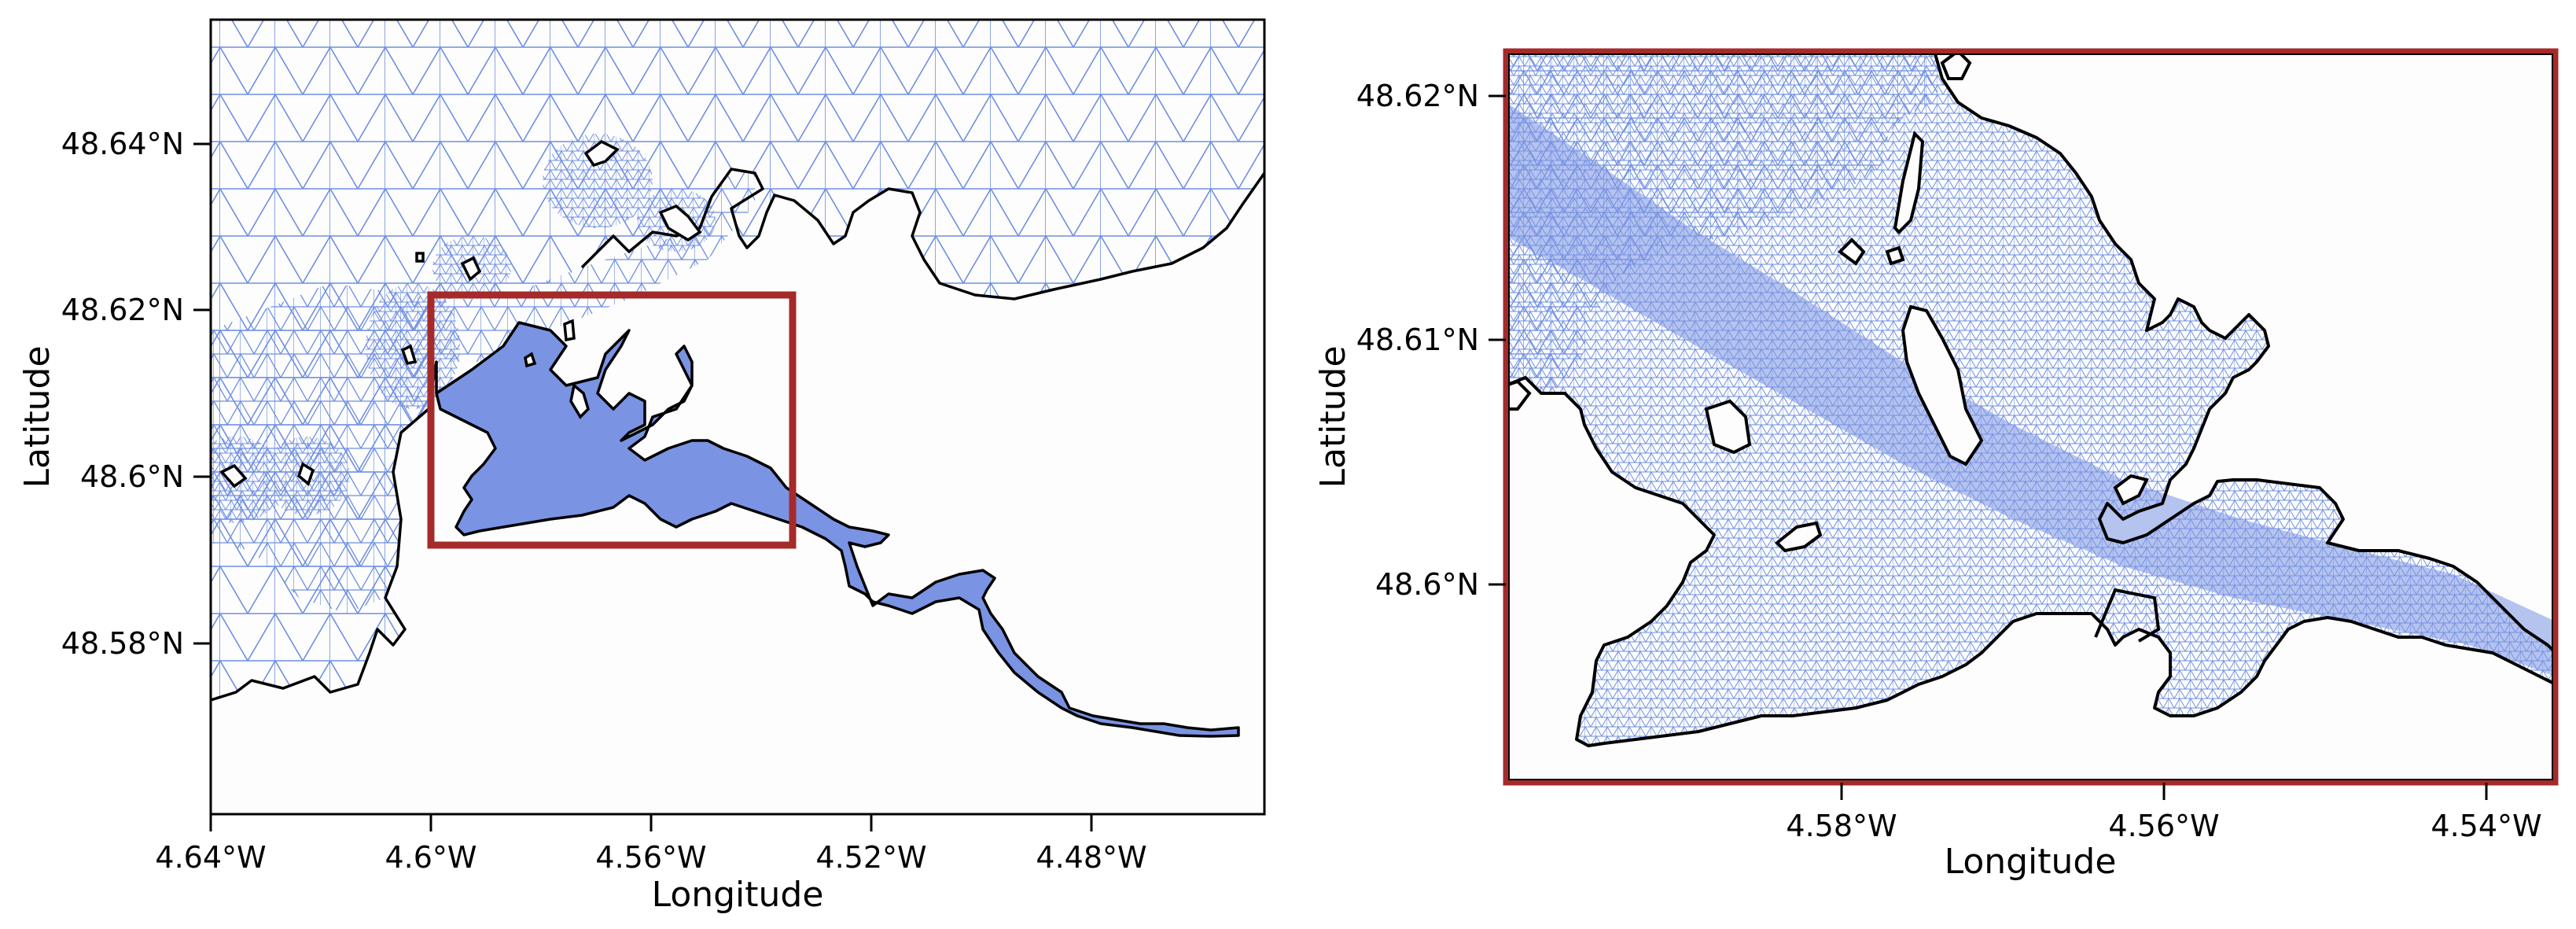  Describe the element at coordinates (2127, 615) in the screenshot. I see `right-map-structure` at that location.